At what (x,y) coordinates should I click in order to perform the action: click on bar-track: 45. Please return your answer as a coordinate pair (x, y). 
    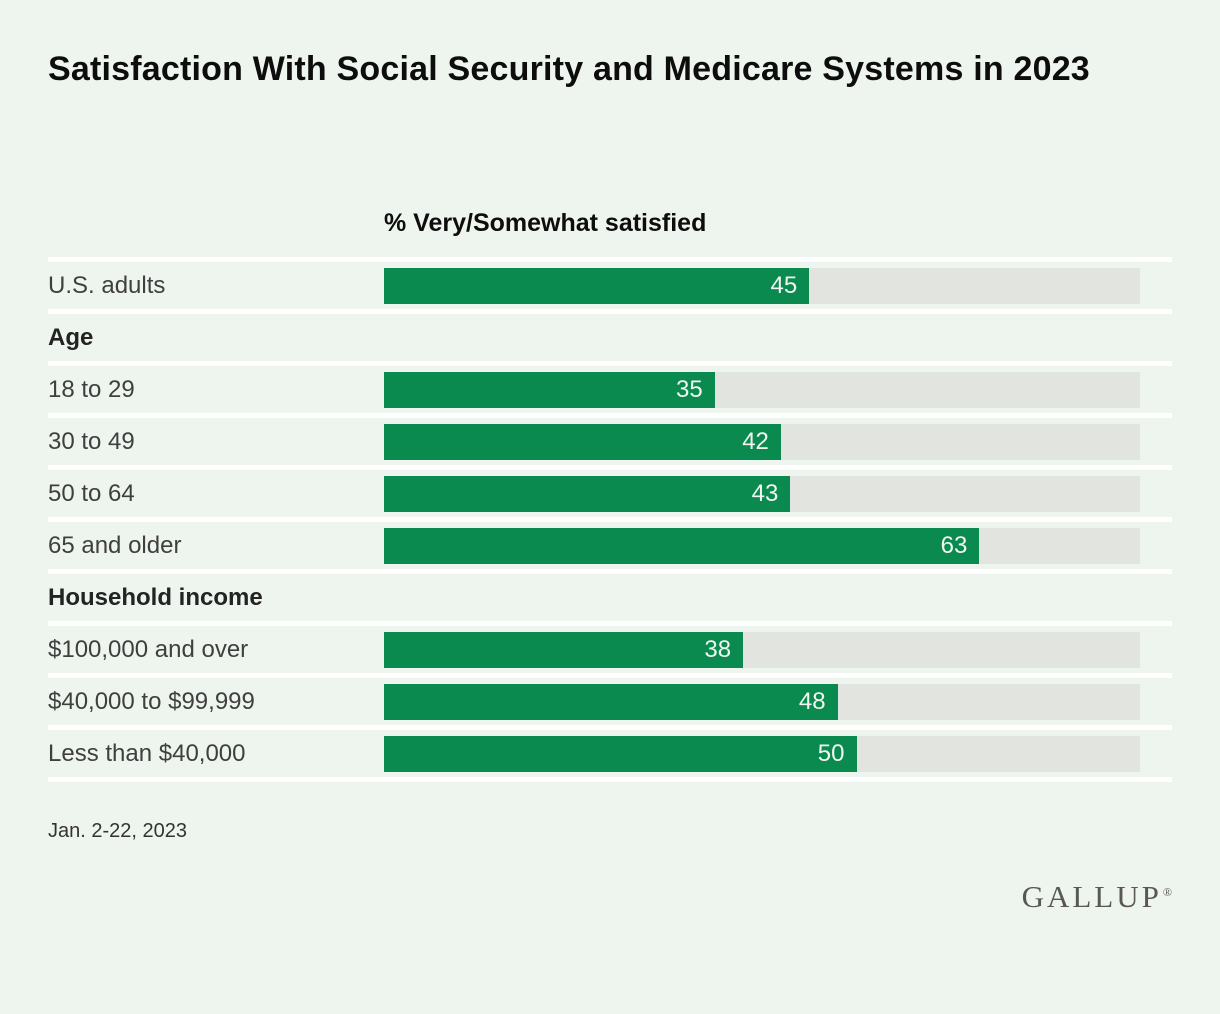
    Looking at the image, I should click on (762, 285).